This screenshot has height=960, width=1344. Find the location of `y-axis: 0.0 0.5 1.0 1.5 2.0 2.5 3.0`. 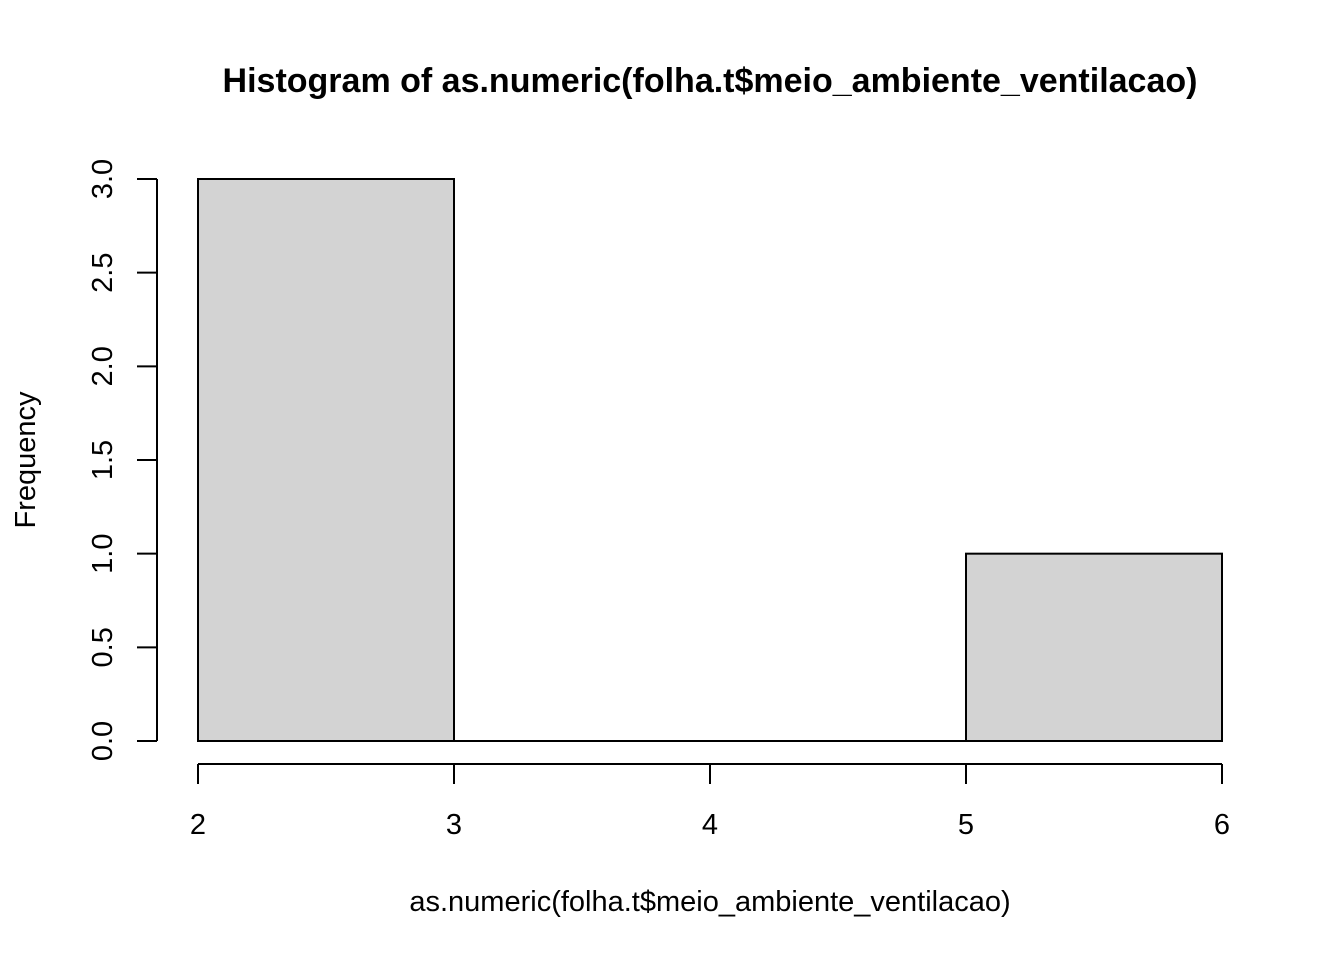

y-axis: 0.0 0.5 1.0 1.5 2.0 2.5 3.0 is located at coordinates (122, 460).